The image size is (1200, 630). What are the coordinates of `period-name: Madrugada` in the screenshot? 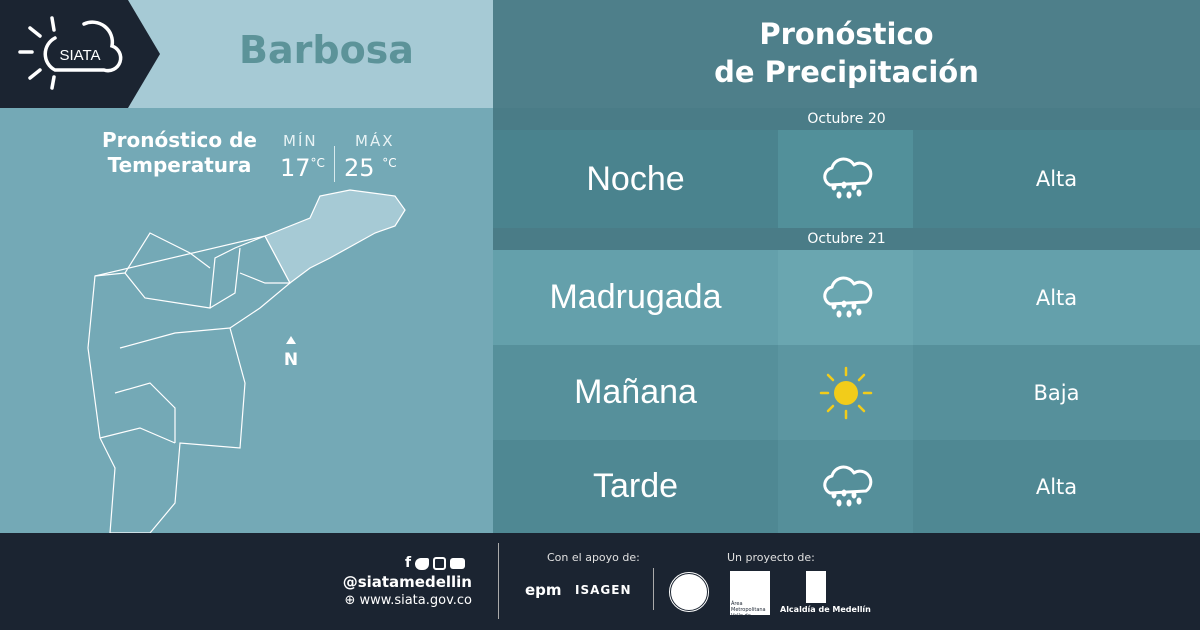 It's located at (635, 297).